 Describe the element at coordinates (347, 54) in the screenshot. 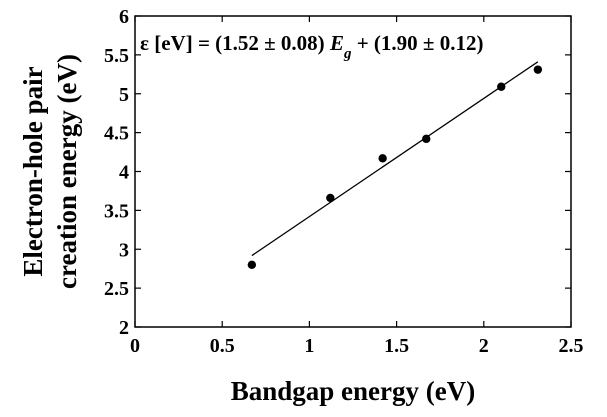

I see `equation-subscript: g` at that location.